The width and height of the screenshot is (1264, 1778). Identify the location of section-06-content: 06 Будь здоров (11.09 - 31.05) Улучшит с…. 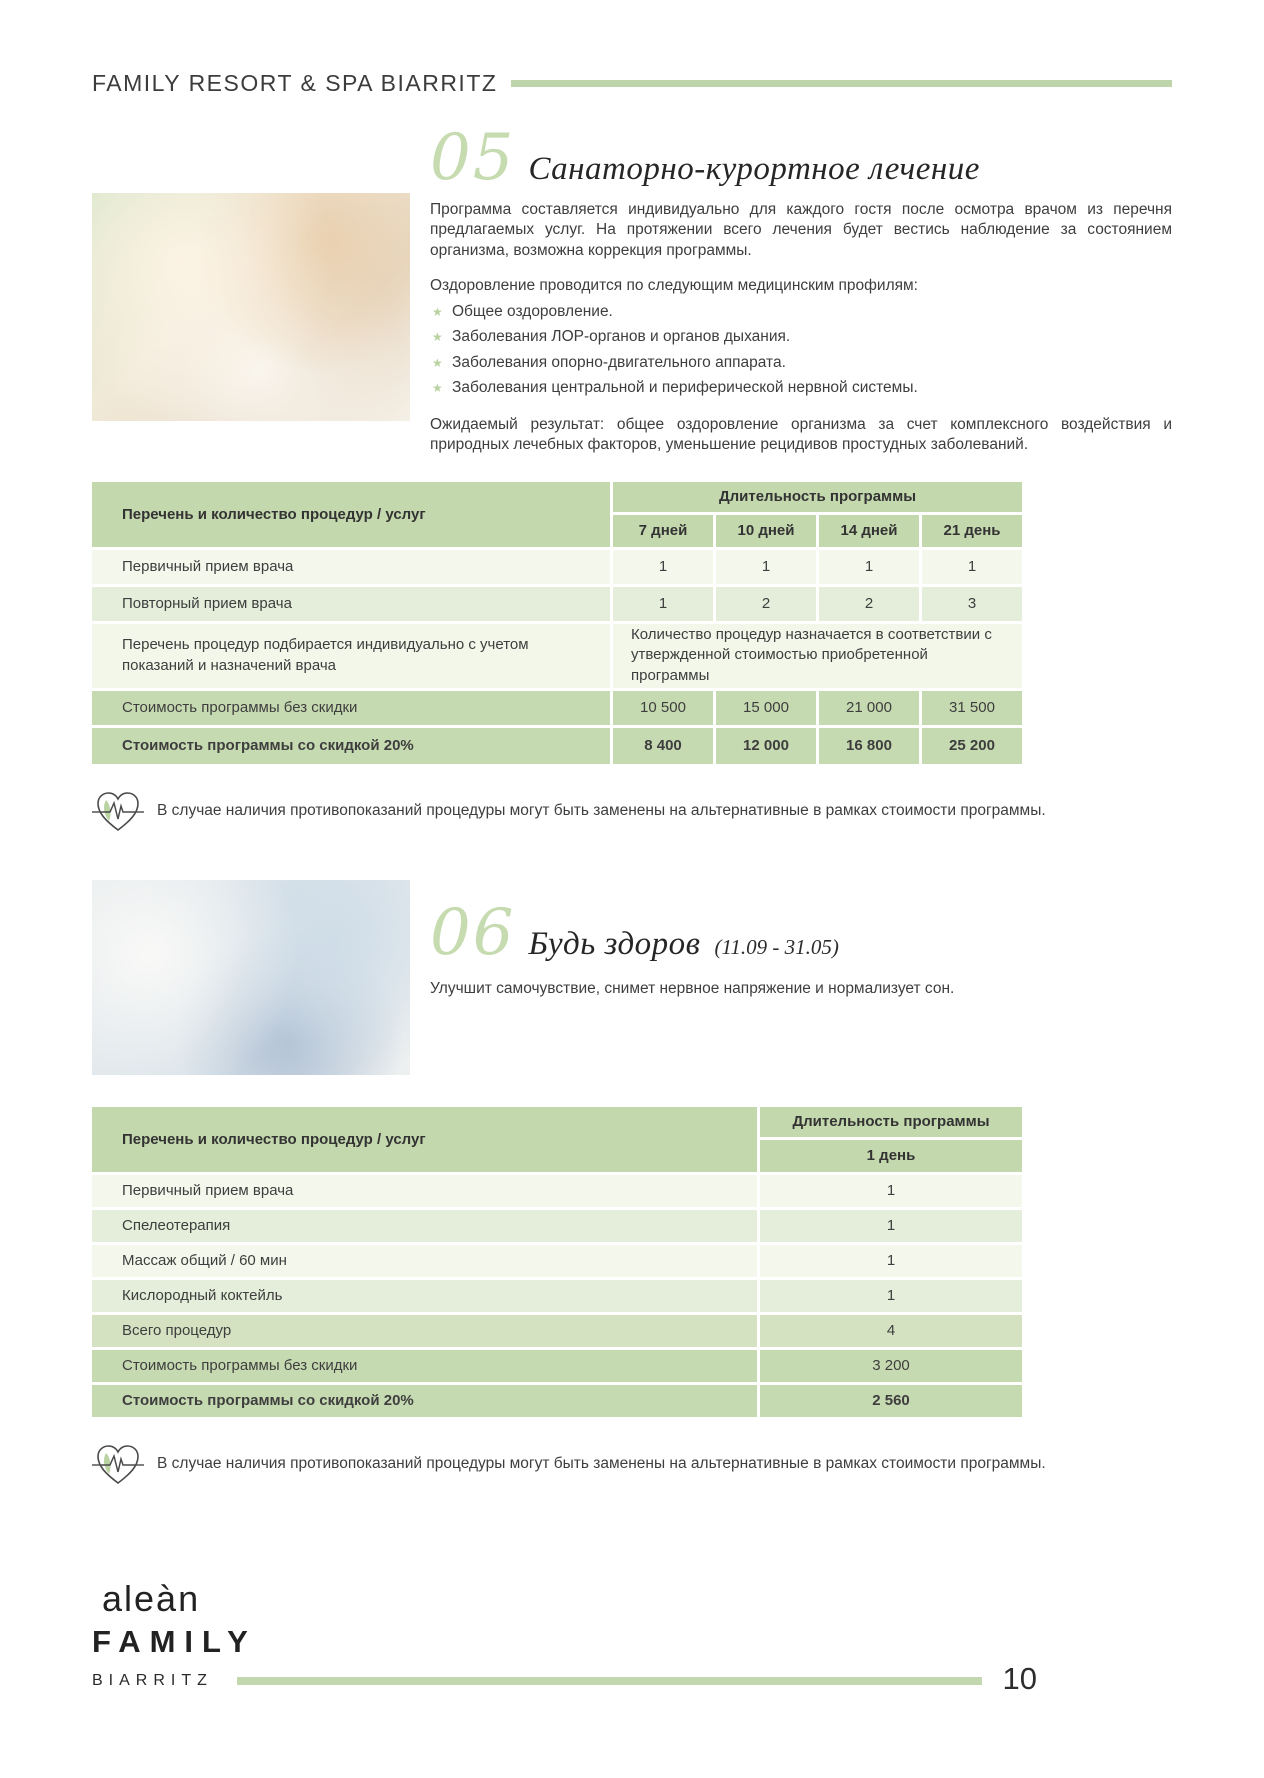
(801, 985).